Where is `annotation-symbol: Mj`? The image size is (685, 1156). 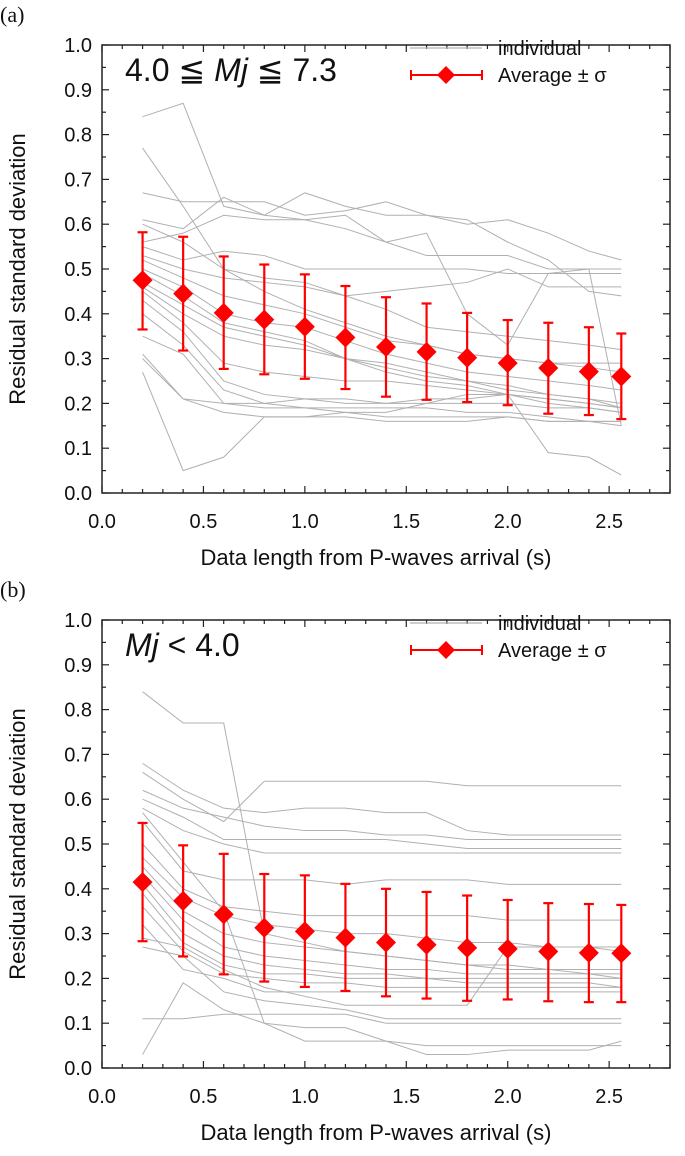 annotation-symbol: Mj is located at coordinates (142, 645).